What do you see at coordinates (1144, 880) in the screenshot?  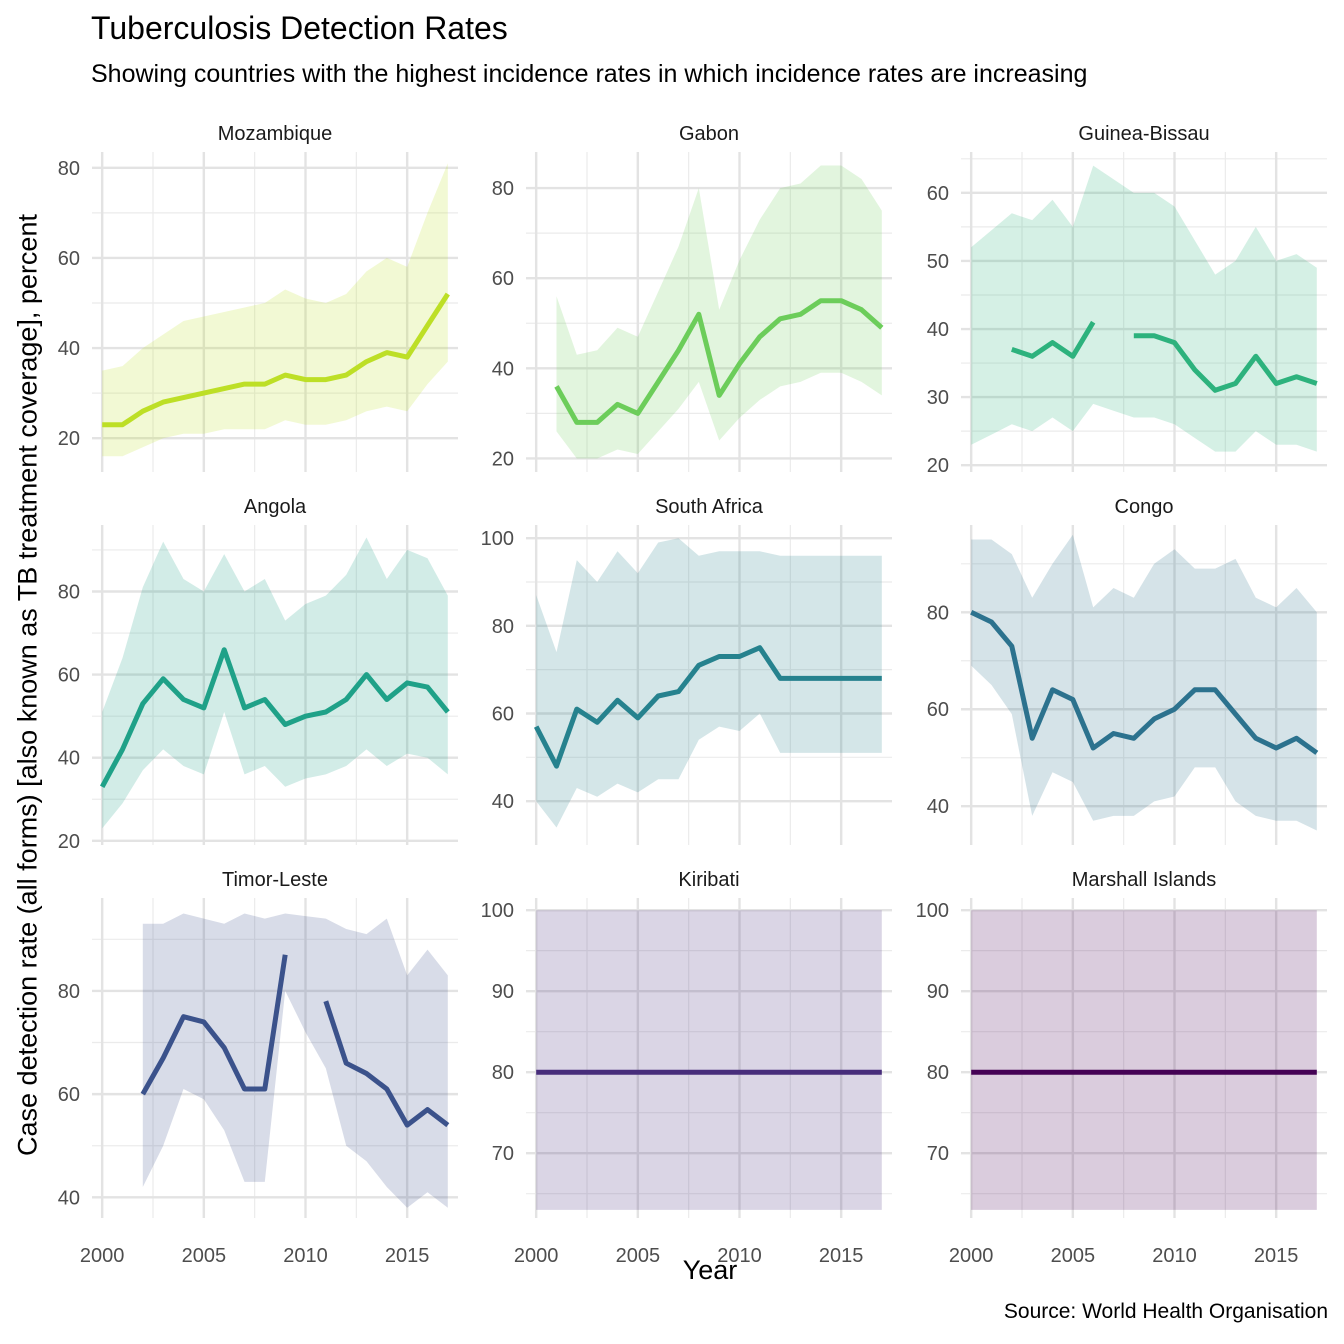 I see `facet-strip-label: Marshall Islands` at bounding box center [1144, 880].